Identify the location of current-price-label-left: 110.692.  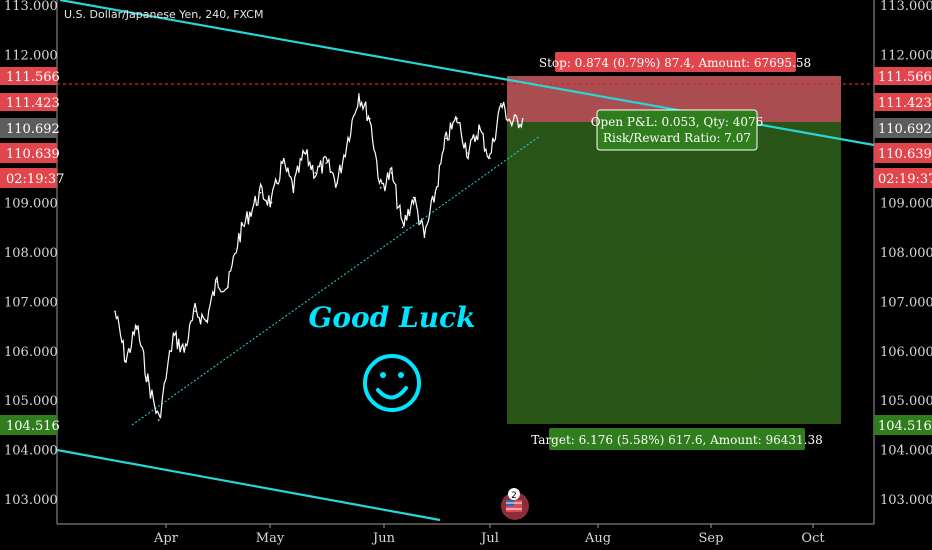
(33, 129).